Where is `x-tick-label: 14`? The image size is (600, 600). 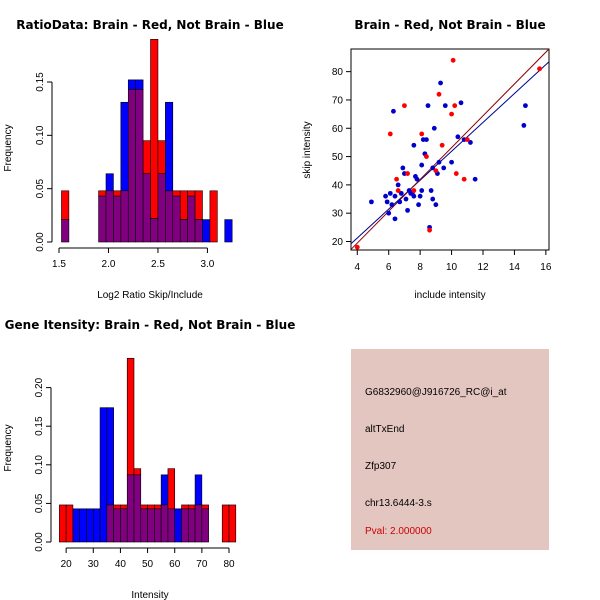 x-tick-label: 14 is located at coordinates (515, 267).